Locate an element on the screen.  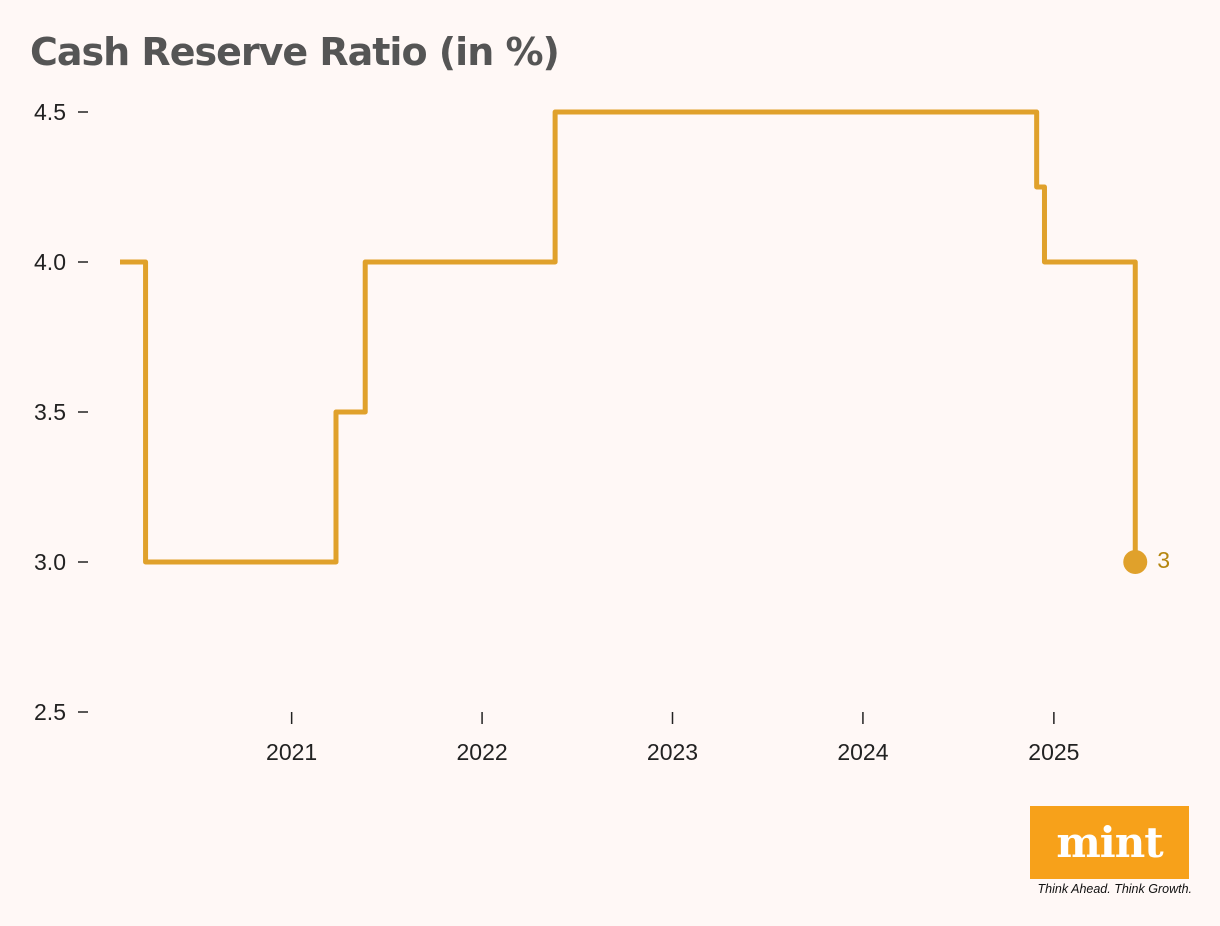
mint-logo: mint is located at coordinates (1109, 842).